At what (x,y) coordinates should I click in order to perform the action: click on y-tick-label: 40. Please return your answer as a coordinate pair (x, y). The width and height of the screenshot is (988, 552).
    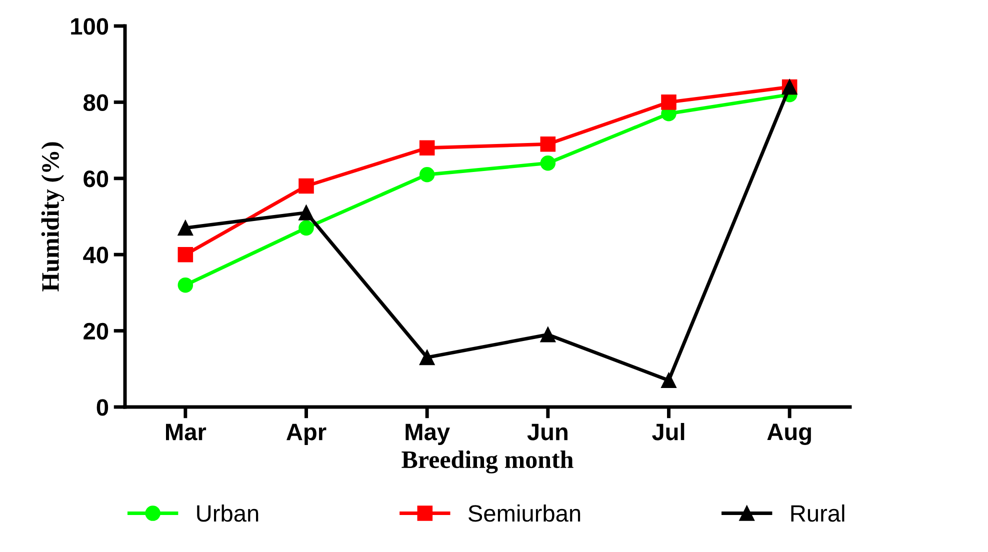
    Looking at the image, I should click on (95, 255).